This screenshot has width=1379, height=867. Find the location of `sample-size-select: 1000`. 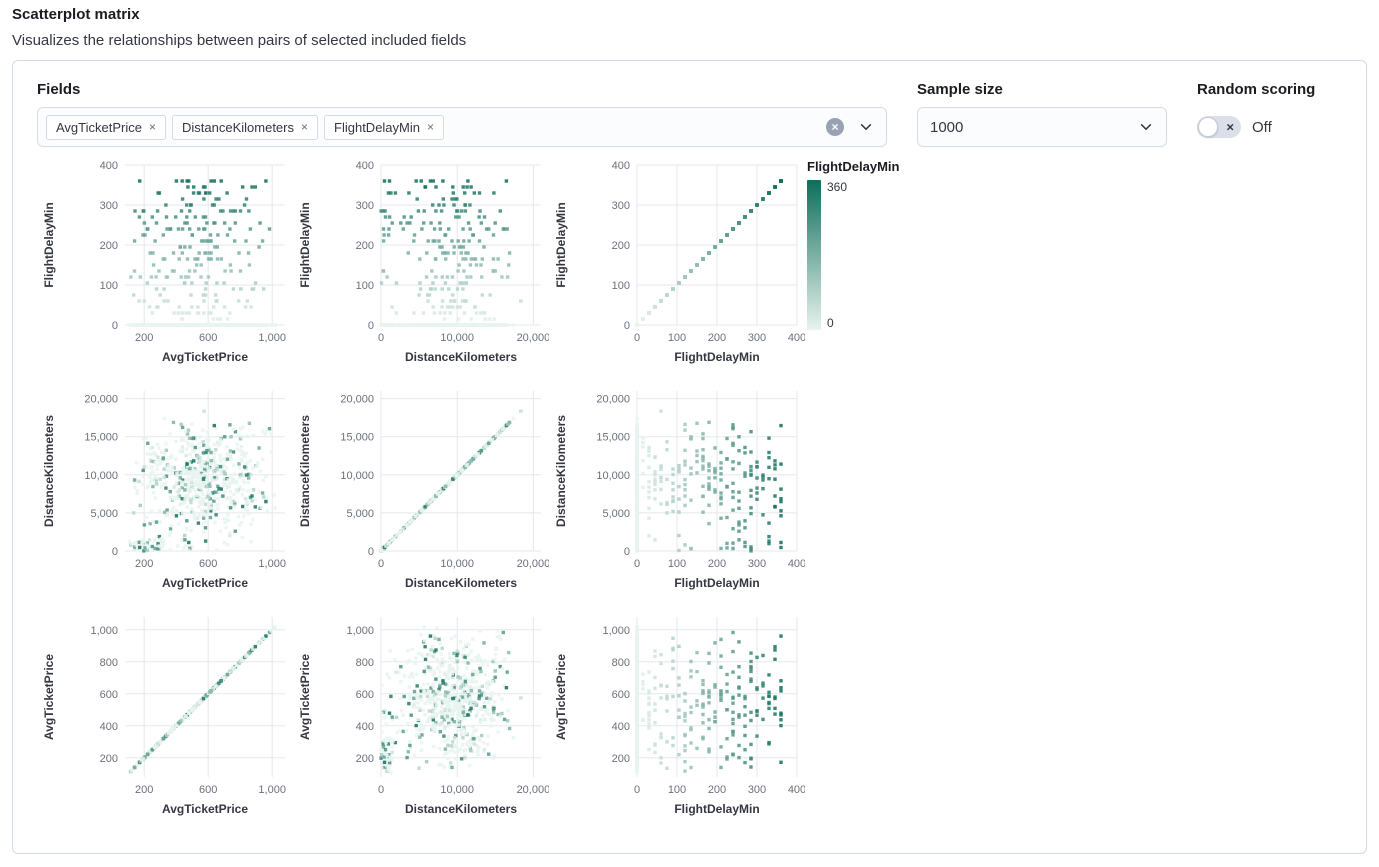

sample-size-select: 1000 is located at coordinates (1042, 127).